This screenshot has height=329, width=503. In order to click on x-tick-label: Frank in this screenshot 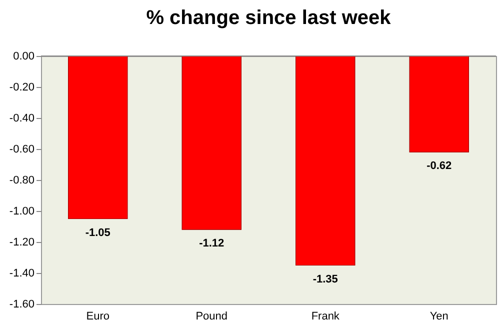, I will do `click(325, 316)`.